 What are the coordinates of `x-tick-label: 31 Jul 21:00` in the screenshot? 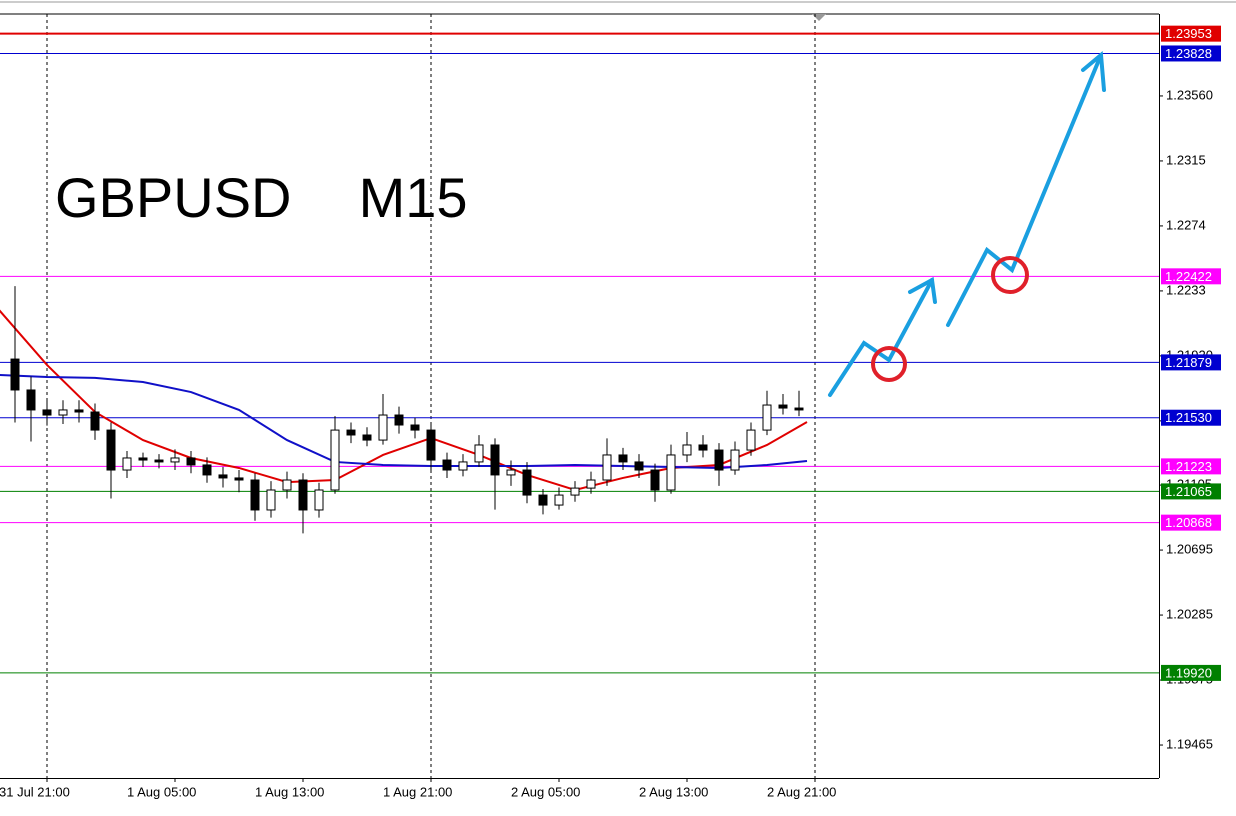 It's located at (35, 791).